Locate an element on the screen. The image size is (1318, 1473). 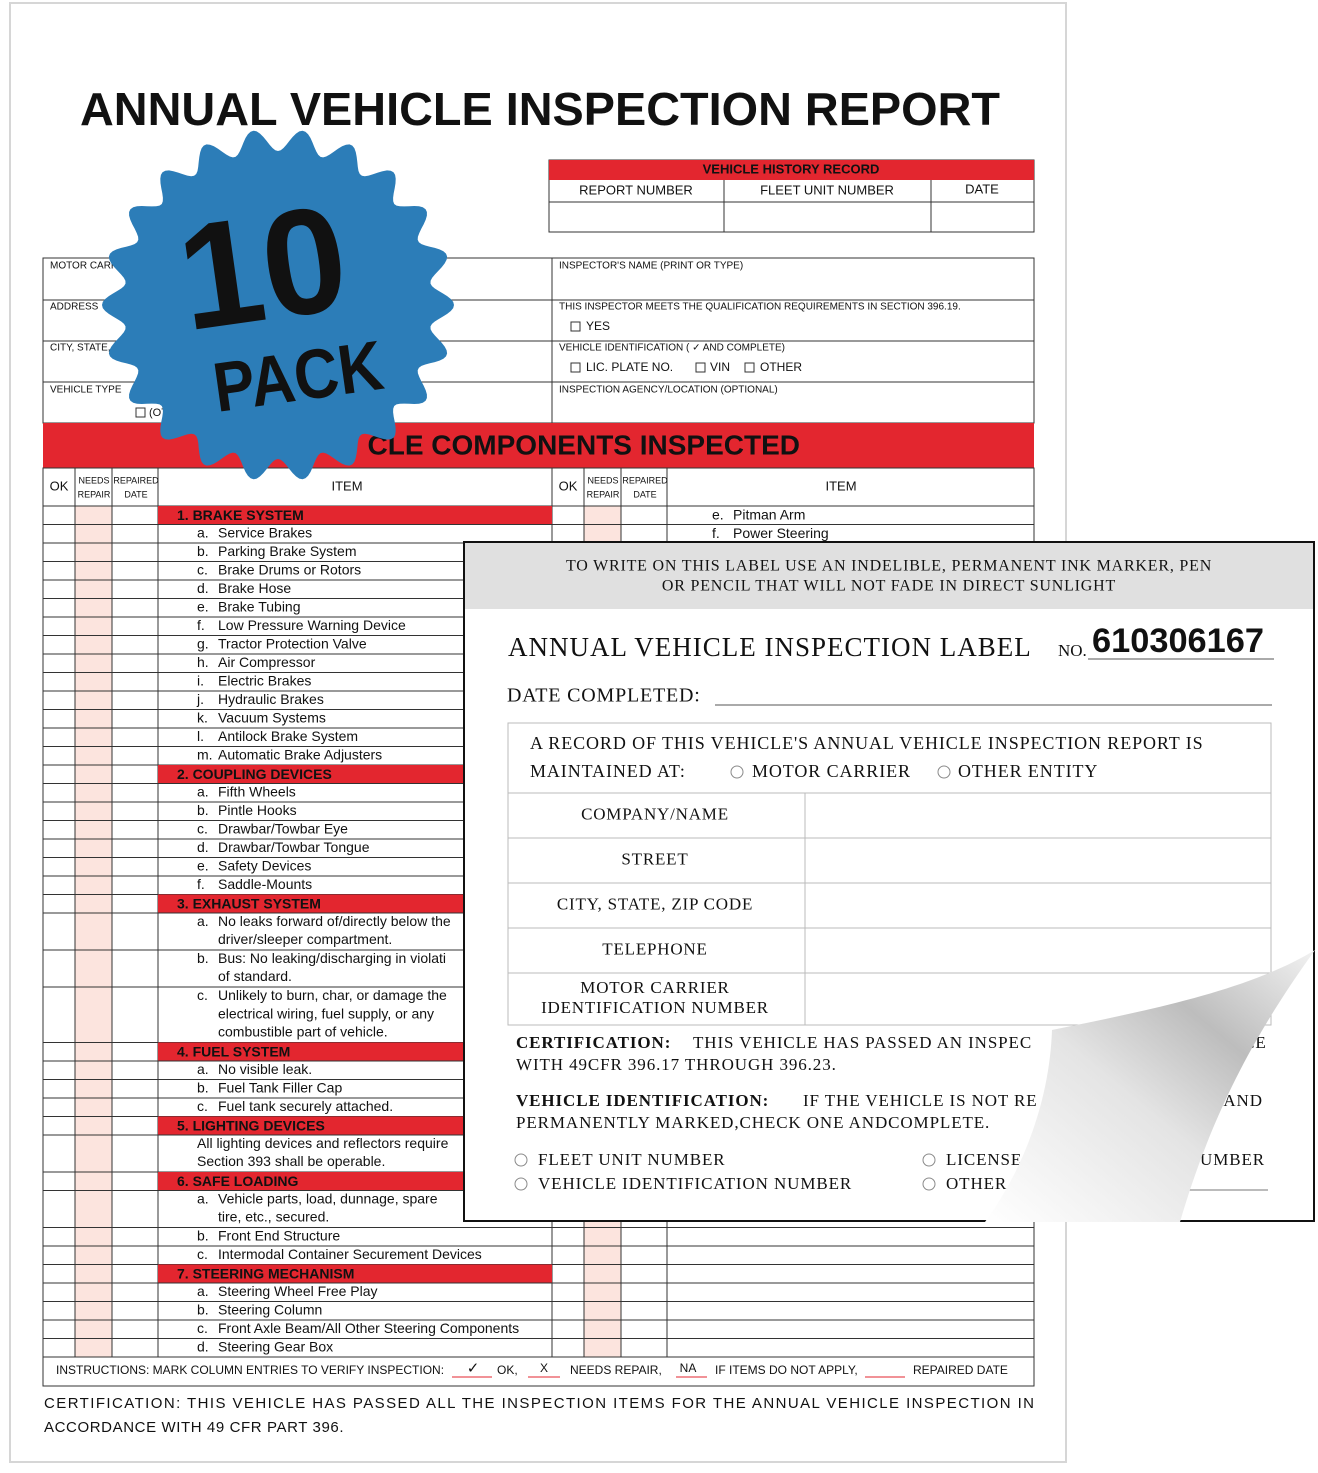
item-text: Vacuum Systems is located at coordinates (272, 718).